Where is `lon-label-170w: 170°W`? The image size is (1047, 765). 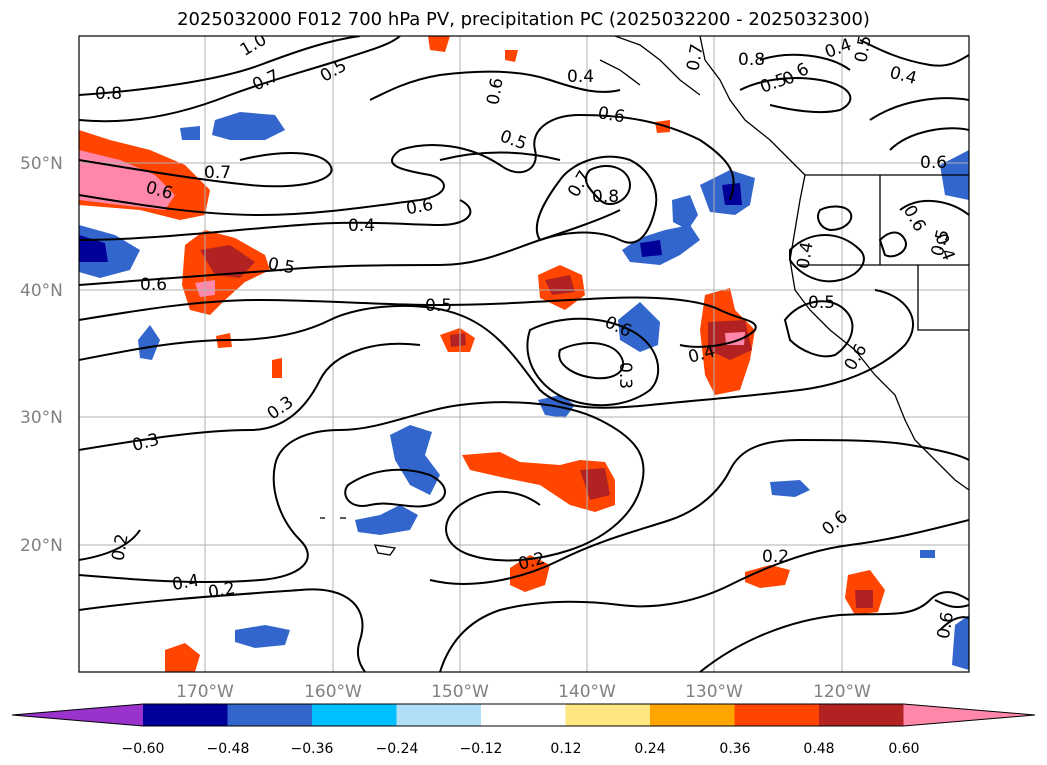
lon-label-170w: 170°W is located at coordinates (205, 692).